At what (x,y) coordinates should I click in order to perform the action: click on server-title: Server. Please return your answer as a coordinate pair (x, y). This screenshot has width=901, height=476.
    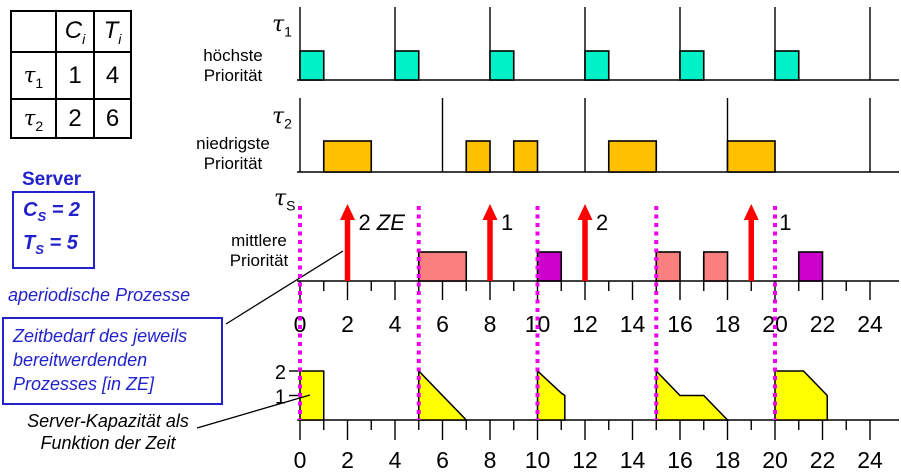
    Looking at the image, I should click on (52, 179).